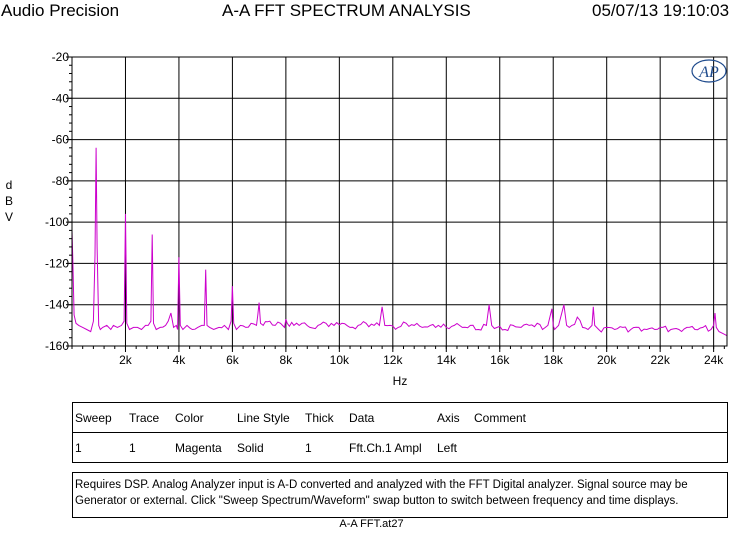 The height and width of the screenshot is (538, 749). Describe the element at coordinates (132, 447) in the screenshot. I see `cell-trace: 1` at that location.